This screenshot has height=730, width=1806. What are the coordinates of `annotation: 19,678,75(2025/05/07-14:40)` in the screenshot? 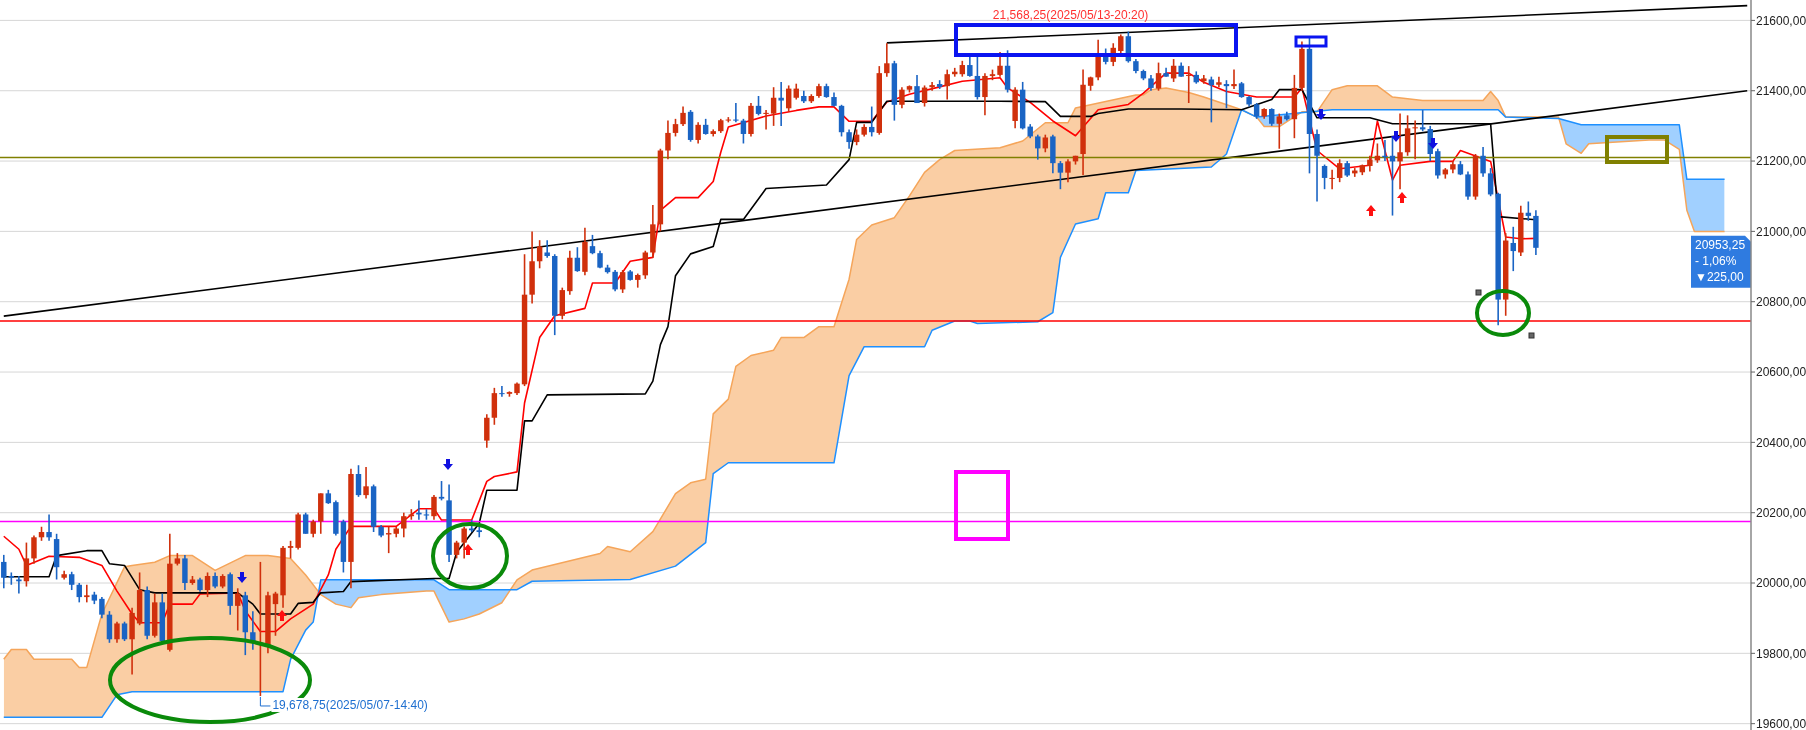 It's located at (350, 704).